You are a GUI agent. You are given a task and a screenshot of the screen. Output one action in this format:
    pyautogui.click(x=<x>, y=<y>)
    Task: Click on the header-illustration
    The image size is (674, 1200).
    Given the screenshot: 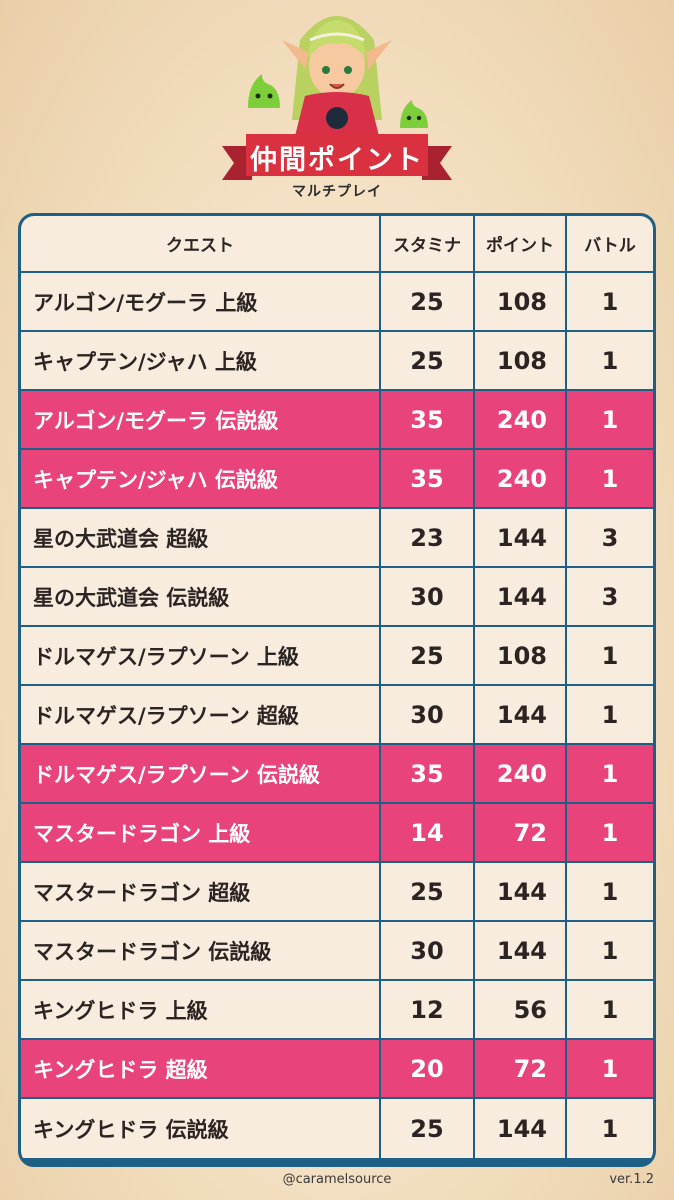 What is the action you would take?
    pyautogui.click(x=337, y=98)
    